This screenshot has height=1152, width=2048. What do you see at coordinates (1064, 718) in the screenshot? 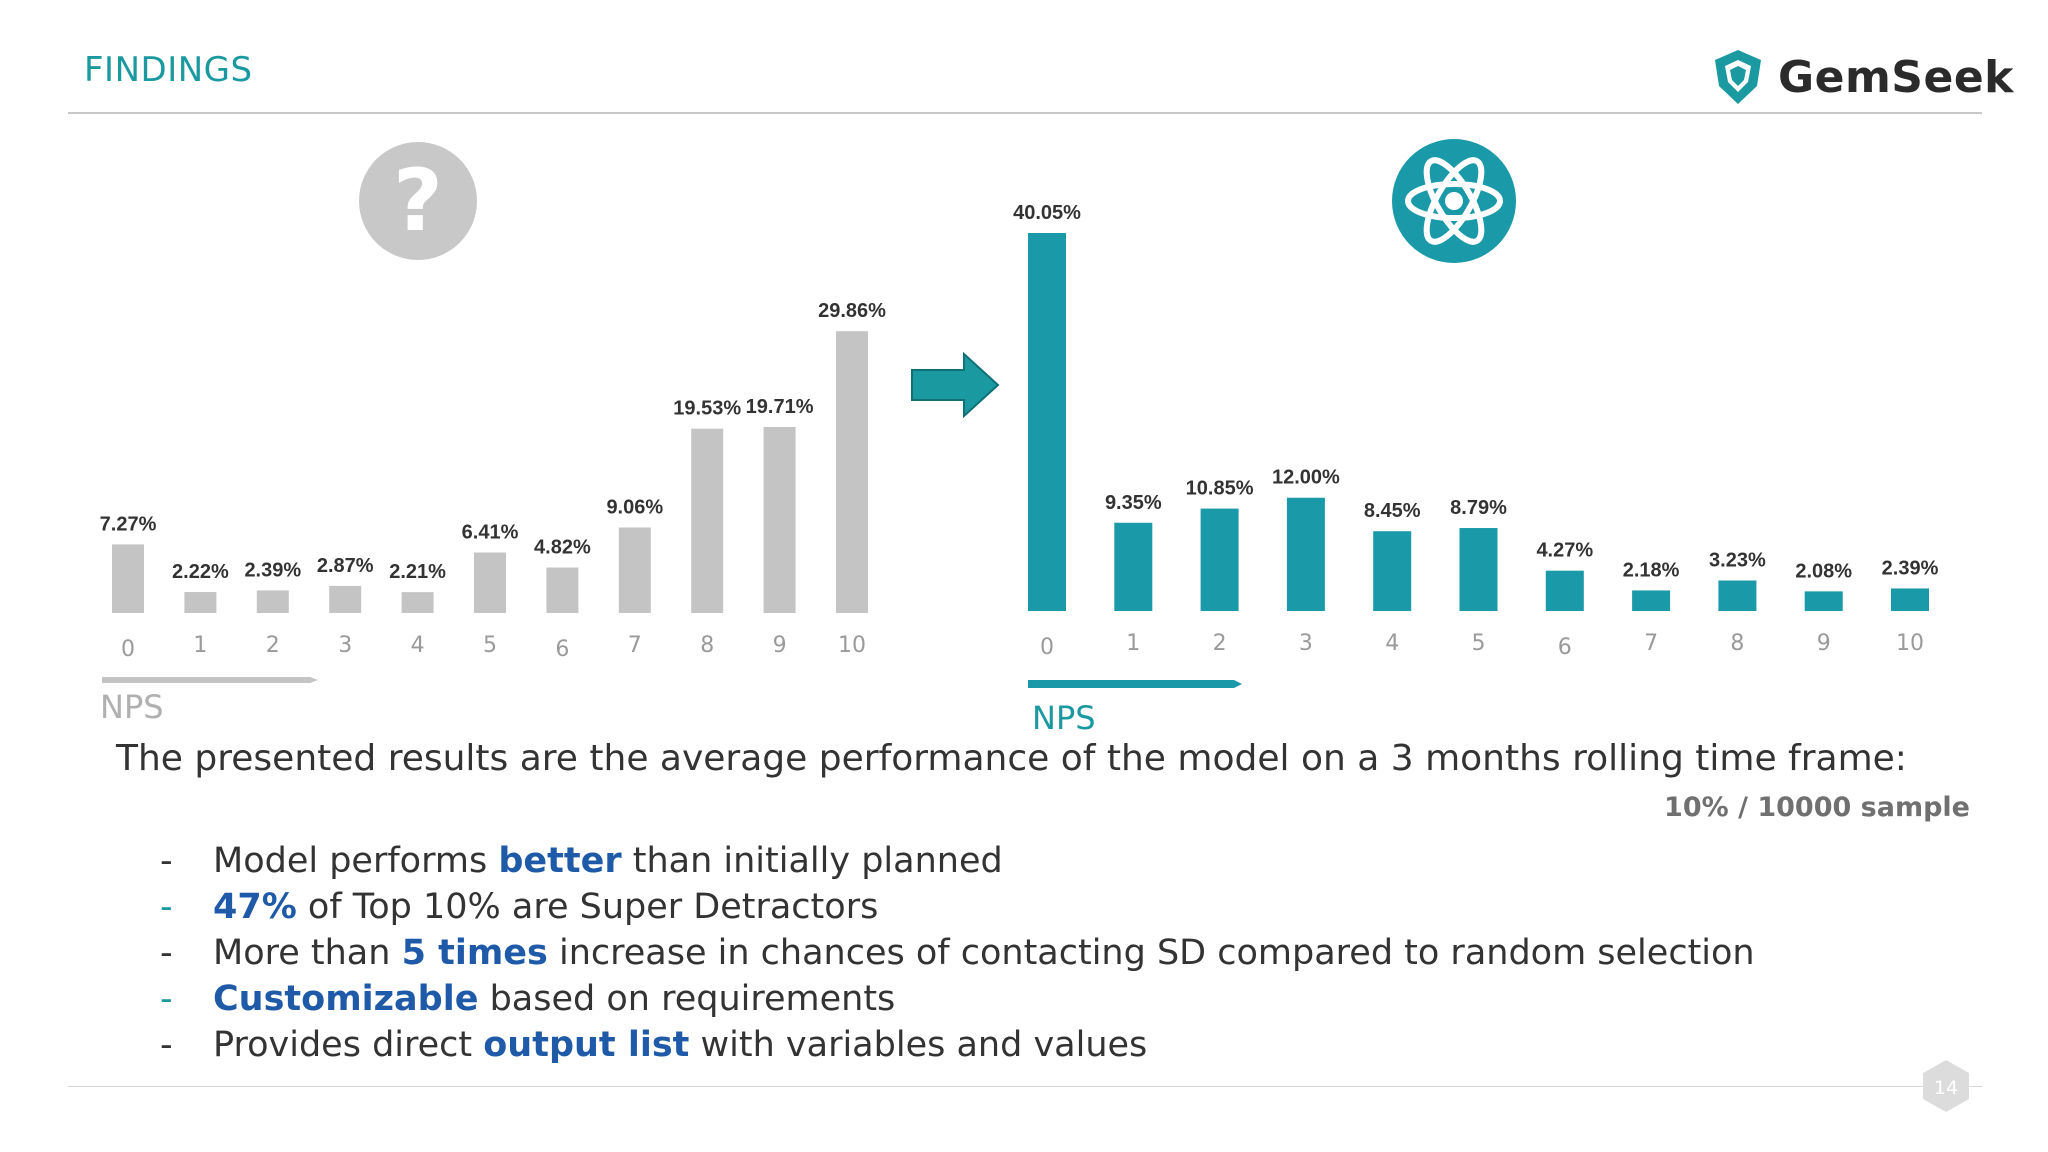
I see `nps-axis-label-right: NPS` at bounding box center [1064, 718].